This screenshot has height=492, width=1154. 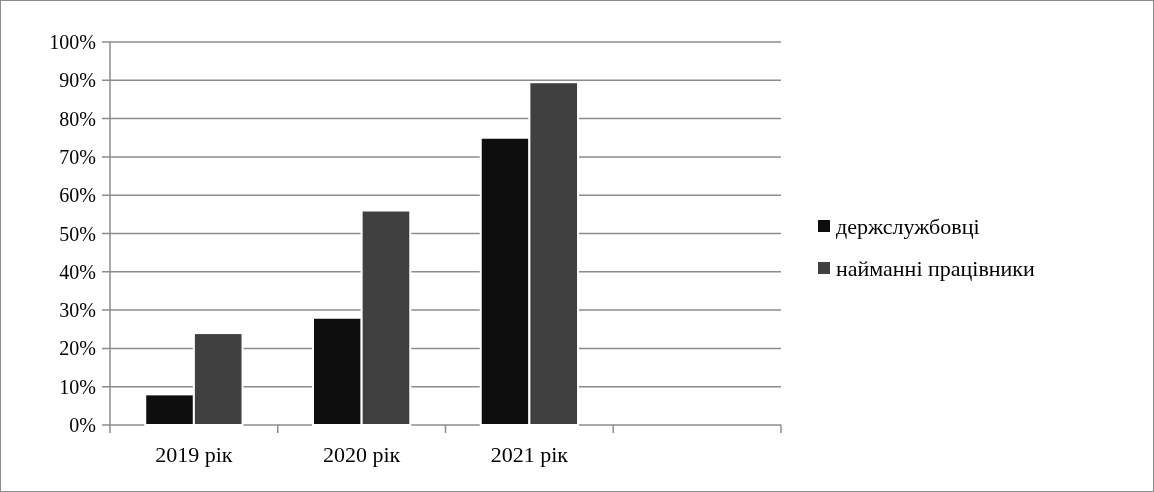 What do you see at coordinates (72, 42) in the screenshot?
I see `y-tick-label: 100%` at bounding box center [72, 42].